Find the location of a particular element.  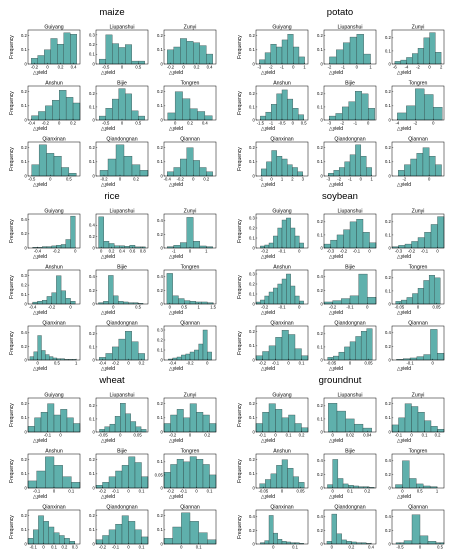

panel-soybean-liupanshui: Liupanshui -0.3 -0.2 -0.1 0 0 0.1 0.2 △yield is located at coordinates (347, 234).